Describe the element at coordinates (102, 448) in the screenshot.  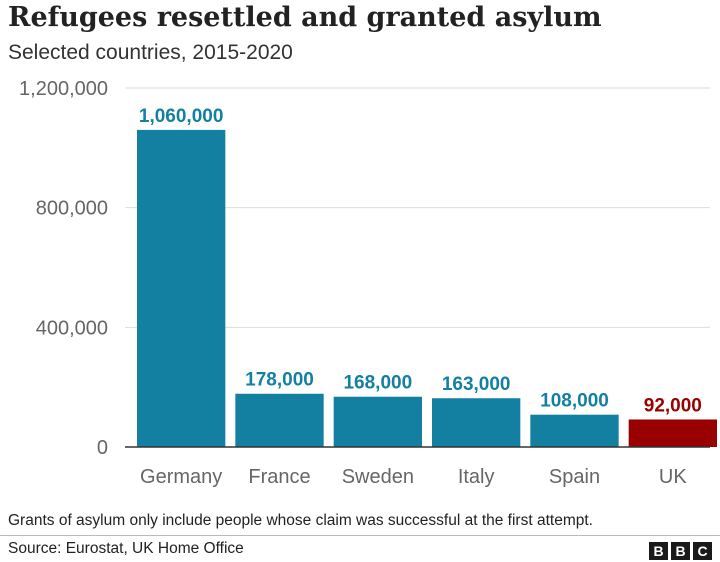
I see `y-tick-label: 0` at that location.